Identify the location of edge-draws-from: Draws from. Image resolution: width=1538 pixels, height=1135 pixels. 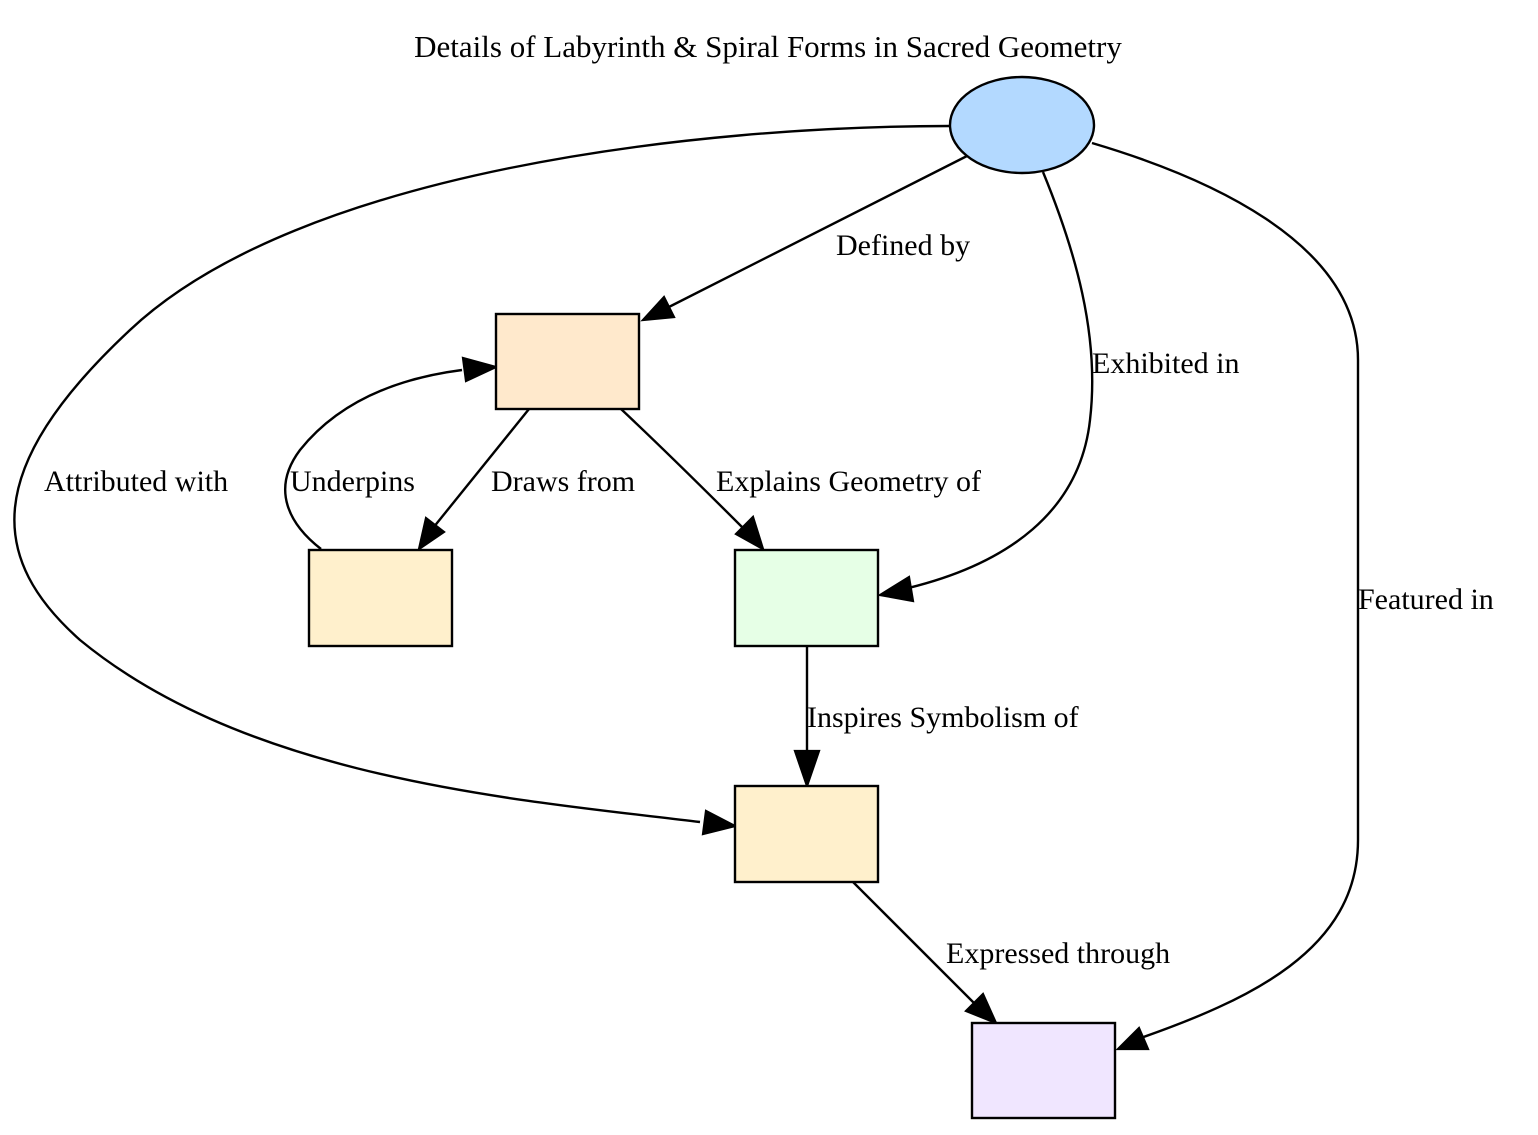
(527, 479).